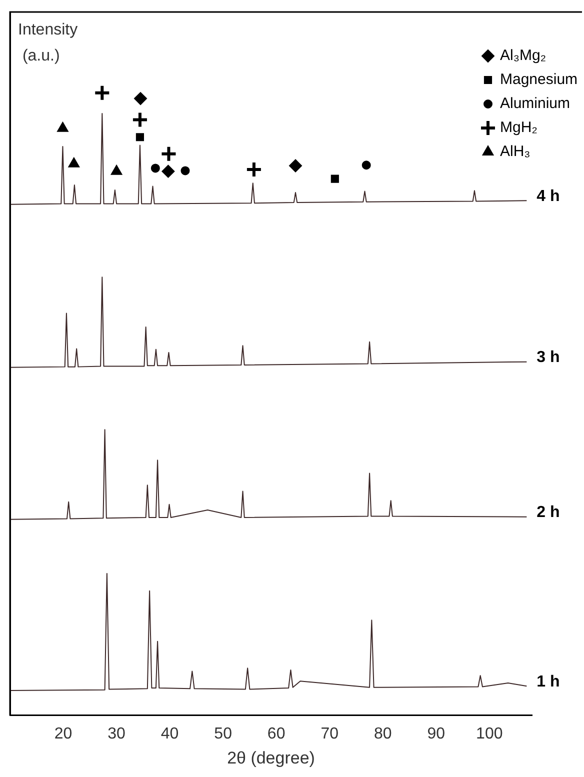 This screenshot has width=584, height=777. I want to click on series-label: 3 h, so click(548, 357).